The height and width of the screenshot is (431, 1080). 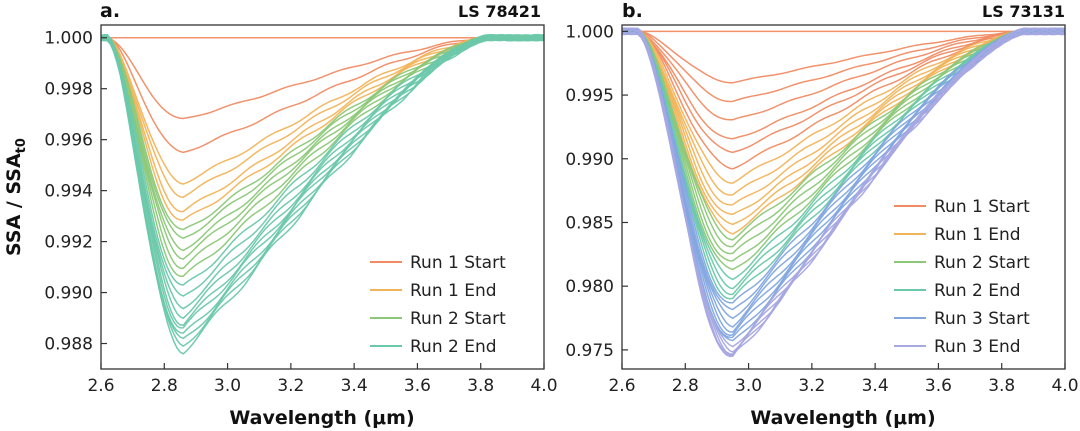 I want to click on panel-b-x-axis-title: Wavelength (μm), so click(x=842, y=418).